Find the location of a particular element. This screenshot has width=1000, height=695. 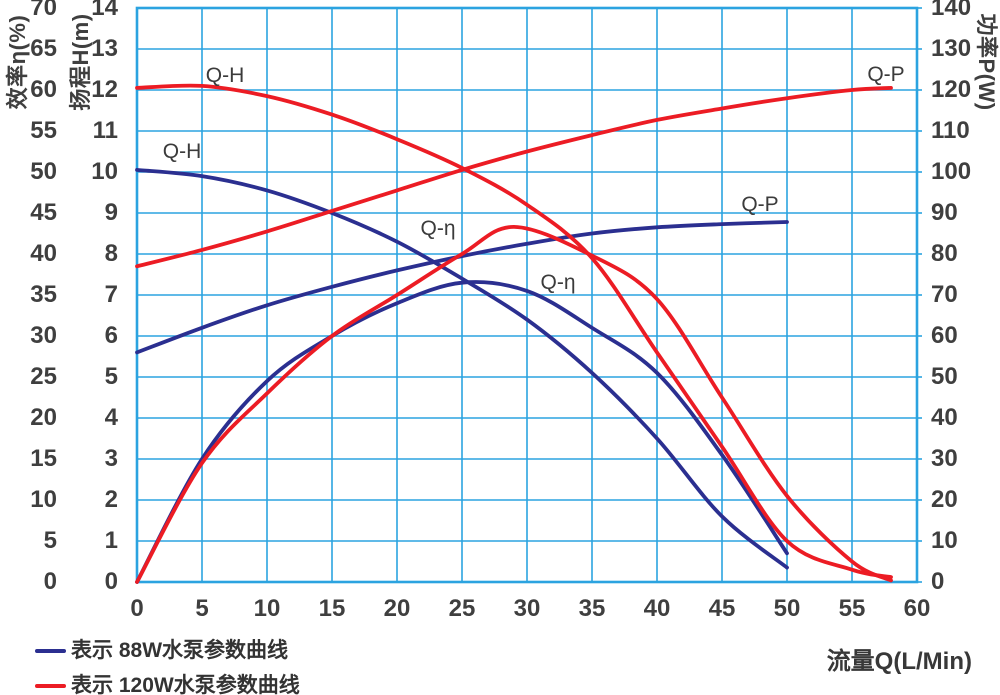

ticks-P-label: 70 is located at coordinates (944, 294).